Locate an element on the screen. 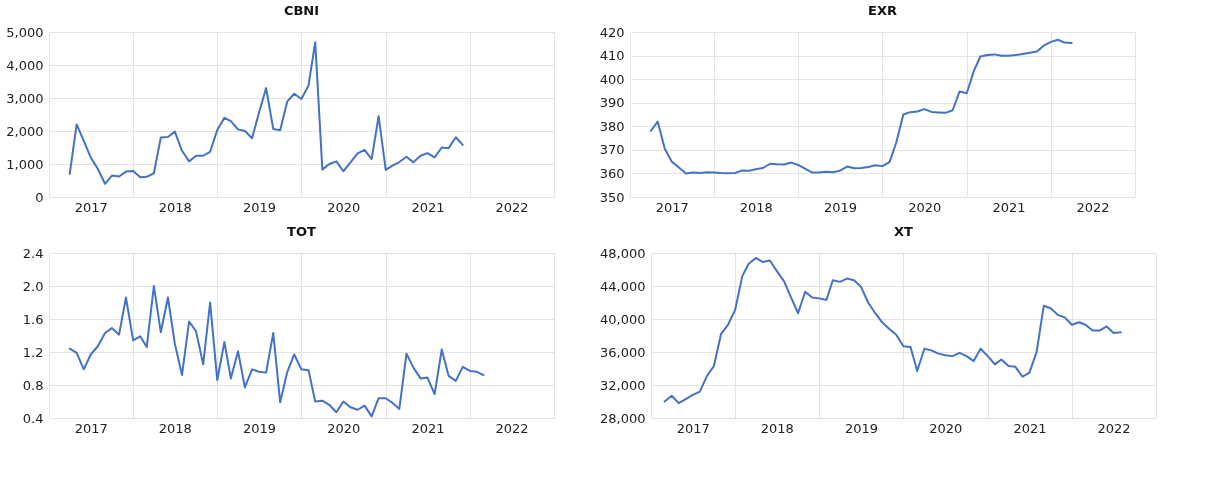  y-tick-label: 32,000 is located at coordinates (623, 385).